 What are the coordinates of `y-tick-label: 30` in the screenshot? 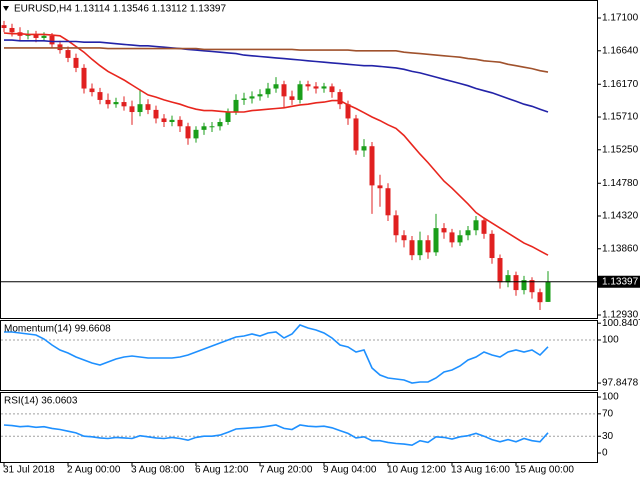 It's located at (608, 436).